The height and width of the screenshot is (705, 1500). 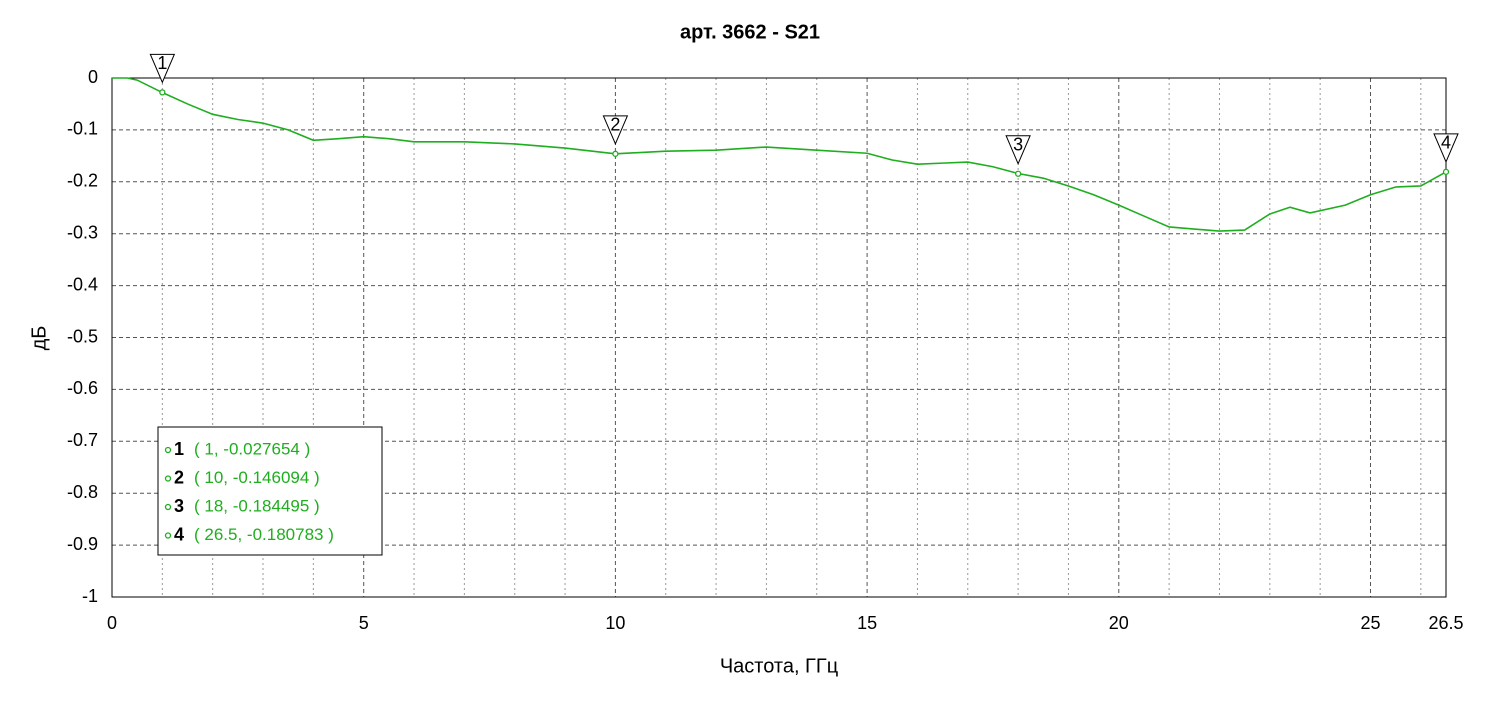 What do you see at coordinates (615, 623) in the screenshot?
I see `x-tick-label: 10` at bounding box center [615, 623].